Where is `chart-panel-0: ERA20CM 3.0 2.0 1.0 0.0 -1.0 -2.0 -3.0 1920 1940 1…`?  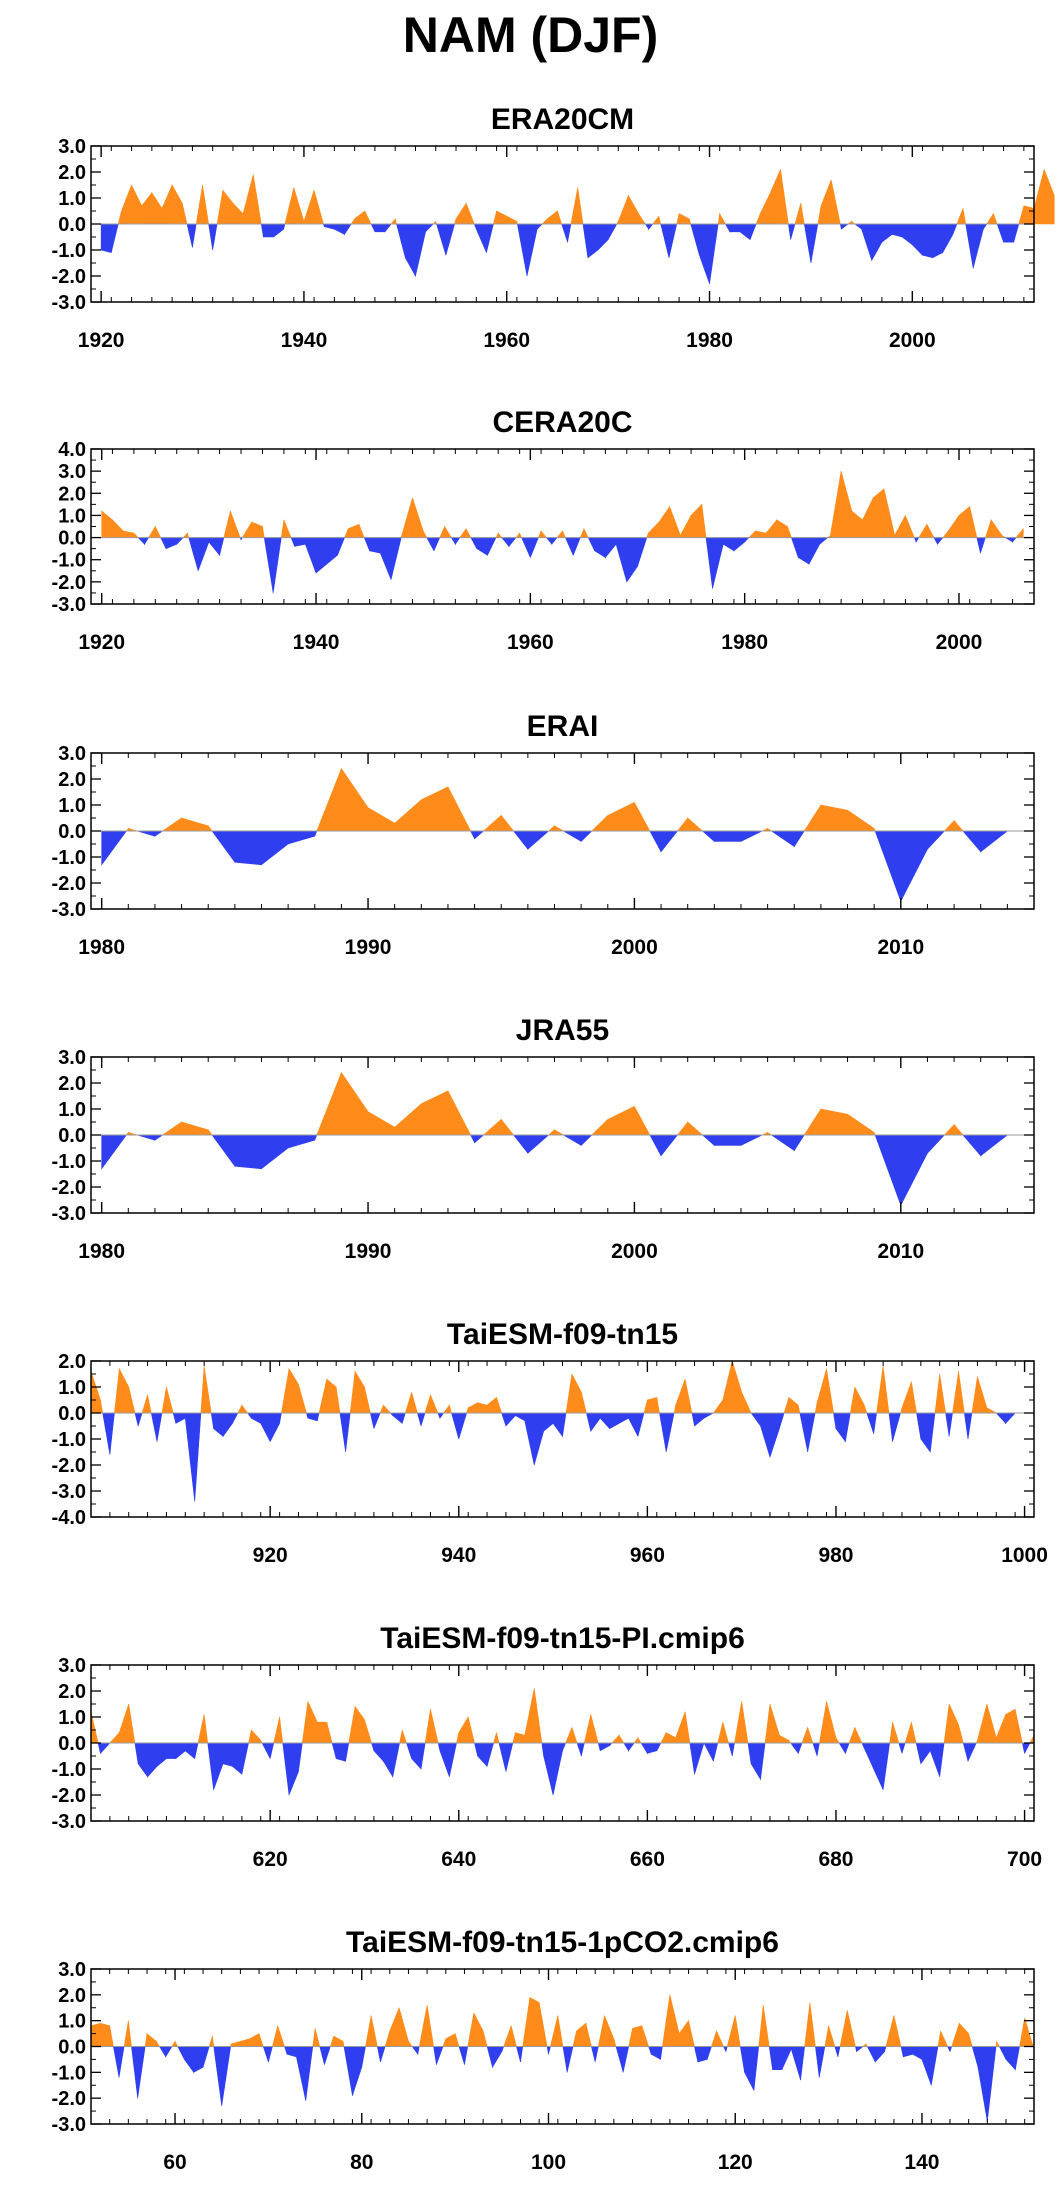
chart-panel-0: ERA20CM 3.0 2.0 1.0 0.0 -1.0 -2.0 -3.0 1920 1940 1… is located at coordinates (553, 227).